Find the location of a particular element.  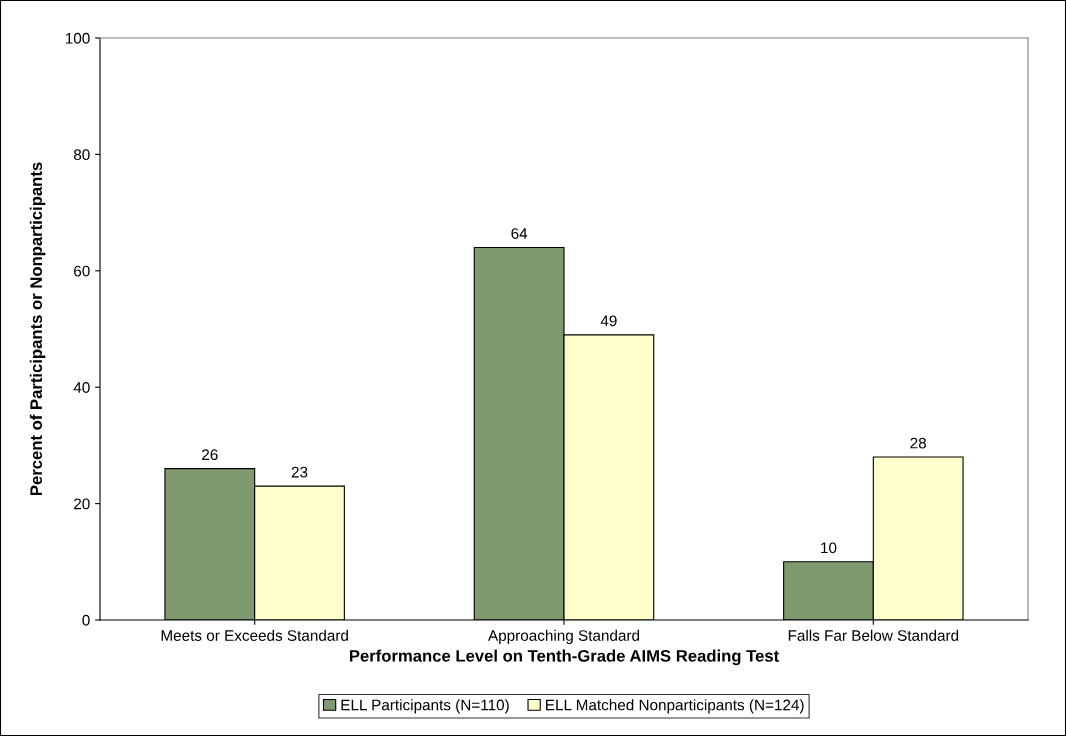

x-tick-label: Meets or Exceeds Standard is located at coordinates (254, 635).